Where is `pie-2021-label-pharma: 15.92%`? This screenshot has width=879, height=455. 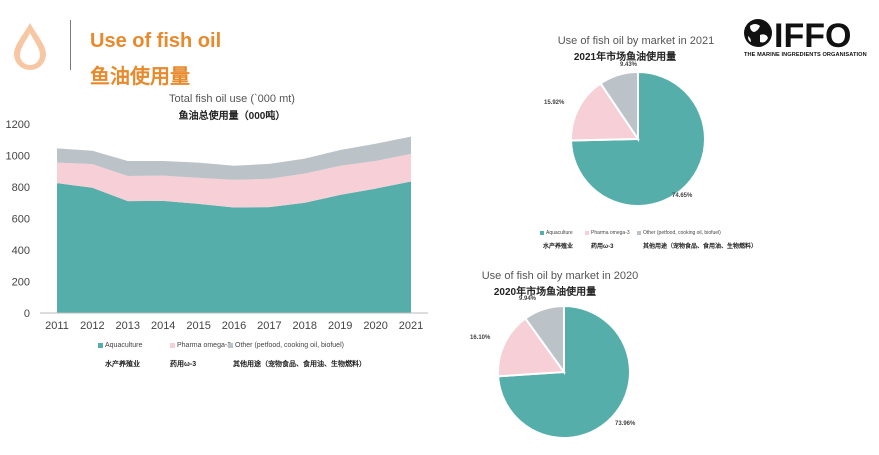
pie-2021-label-pharma: 15.92% is located at coordinates (554, 103).